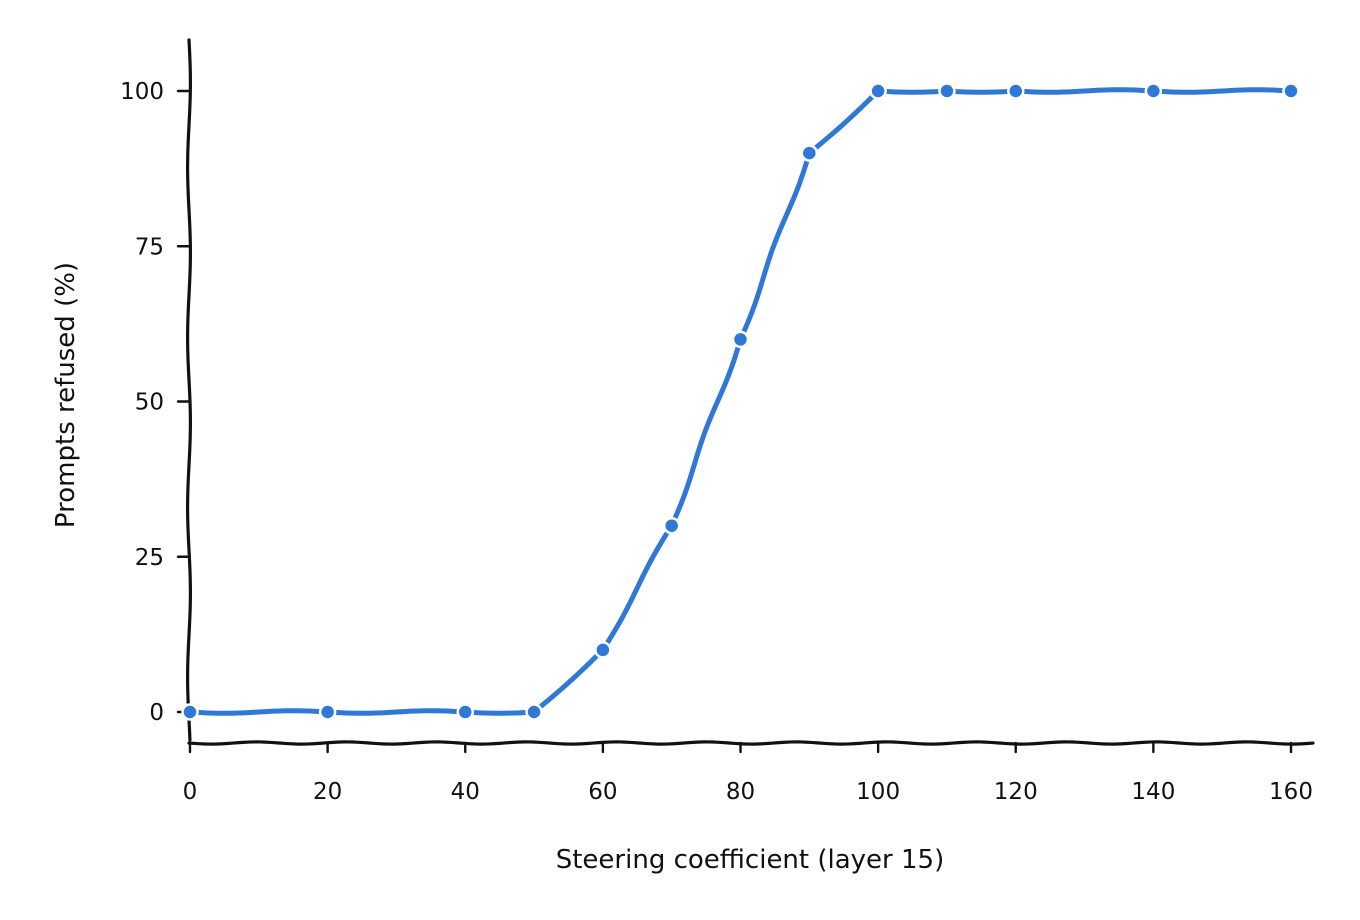 Image resolution: width=1360 pixels, height=920 pixels. I want to click on x-tick-label: 160, so click(1291, 792).